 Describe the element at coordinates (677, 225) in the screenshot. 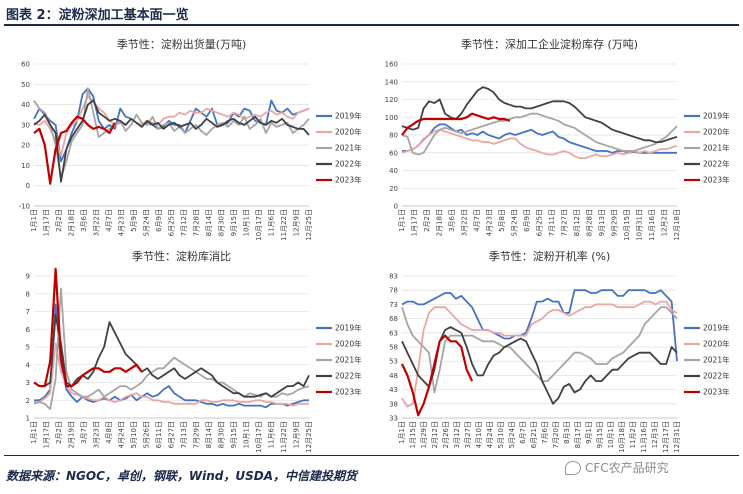

I see `x-tick-label: 12月18日` at that location.